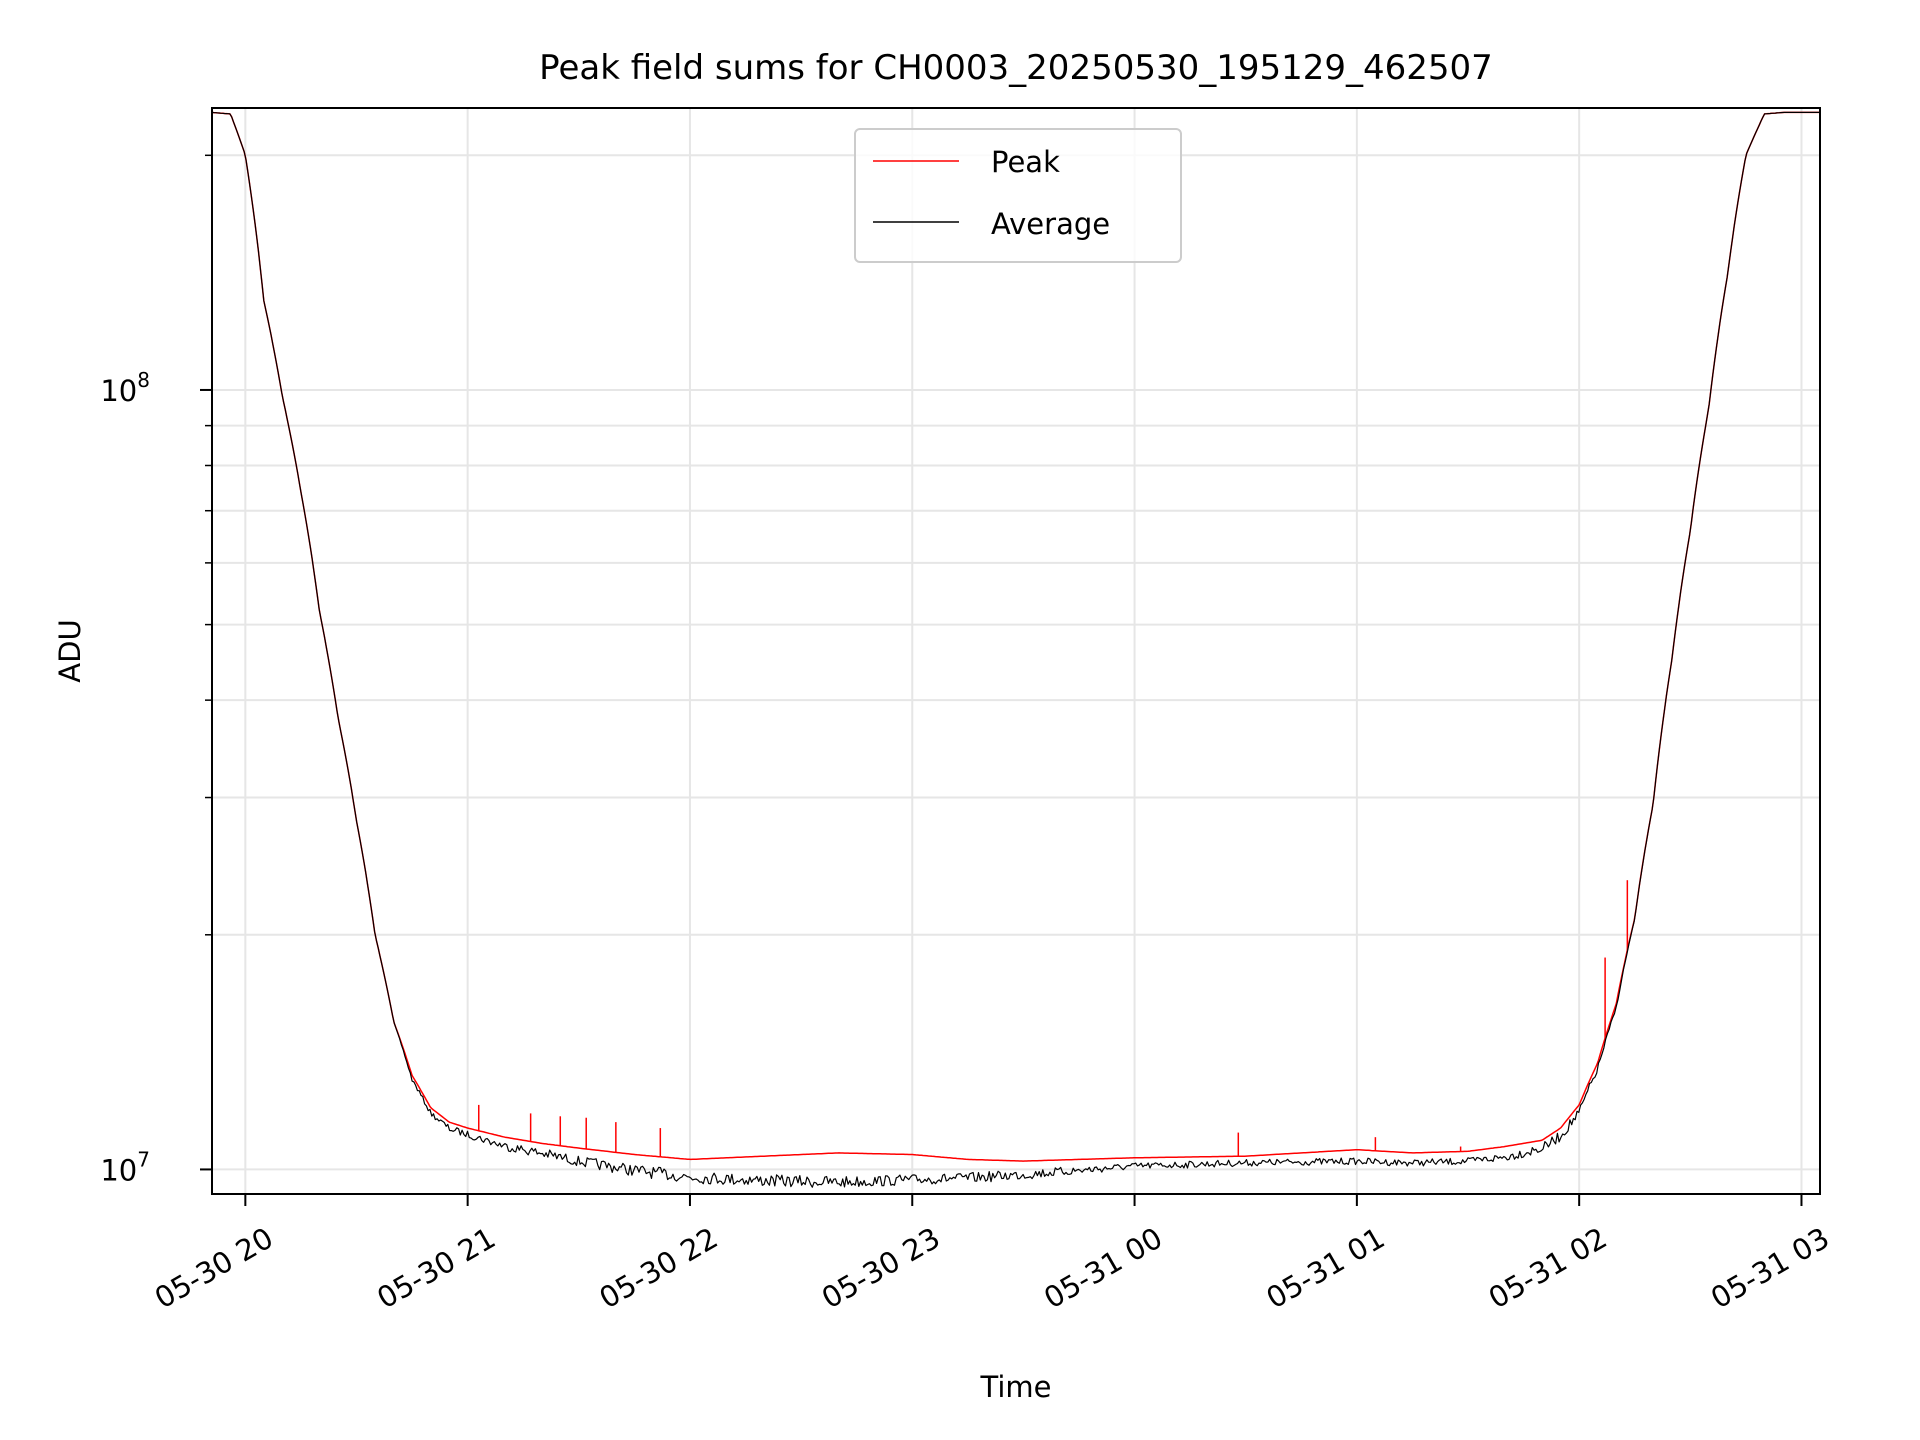 The image size is (1920, 1440). I want to click on legend-average-label: Average, so click(1050, 224).